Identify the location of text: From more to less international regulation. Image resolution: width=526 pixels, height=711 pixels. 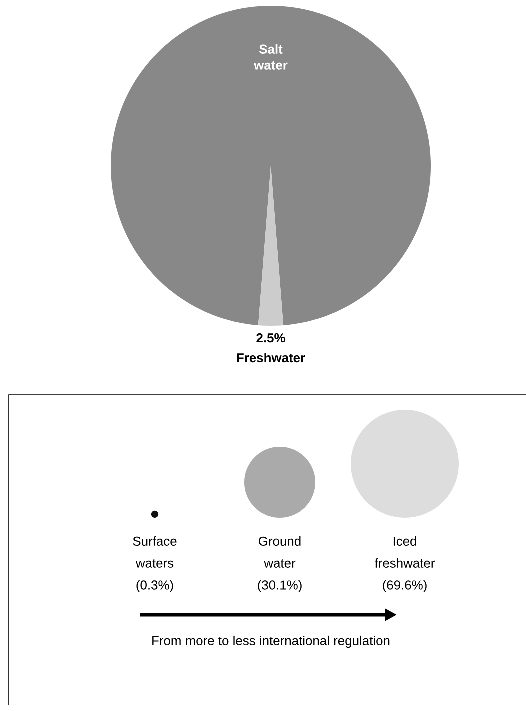
(271, 642).